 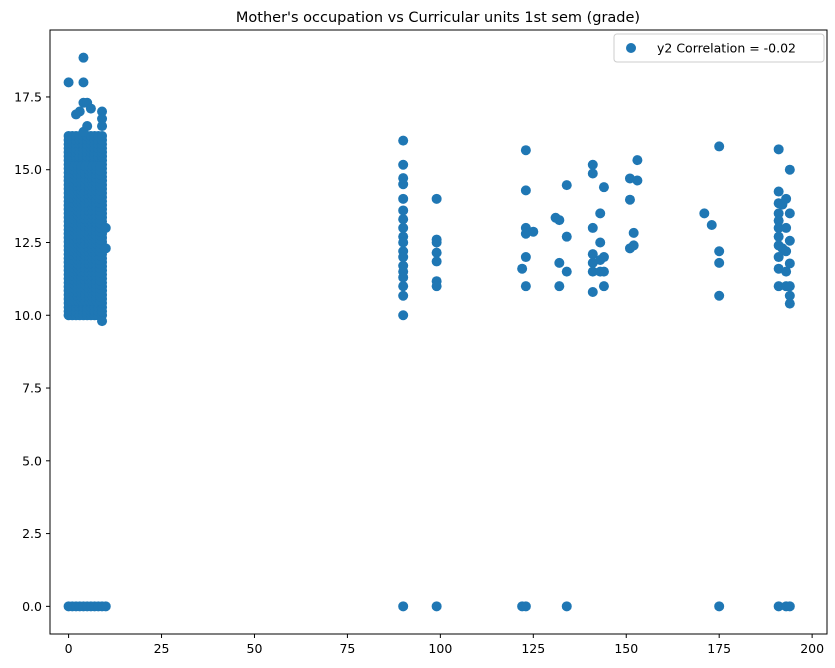 What do you see at coordinates (28, 169) in the screenshot?
I see `y-tick-label: 15.0` at bounding box center [28, 169].